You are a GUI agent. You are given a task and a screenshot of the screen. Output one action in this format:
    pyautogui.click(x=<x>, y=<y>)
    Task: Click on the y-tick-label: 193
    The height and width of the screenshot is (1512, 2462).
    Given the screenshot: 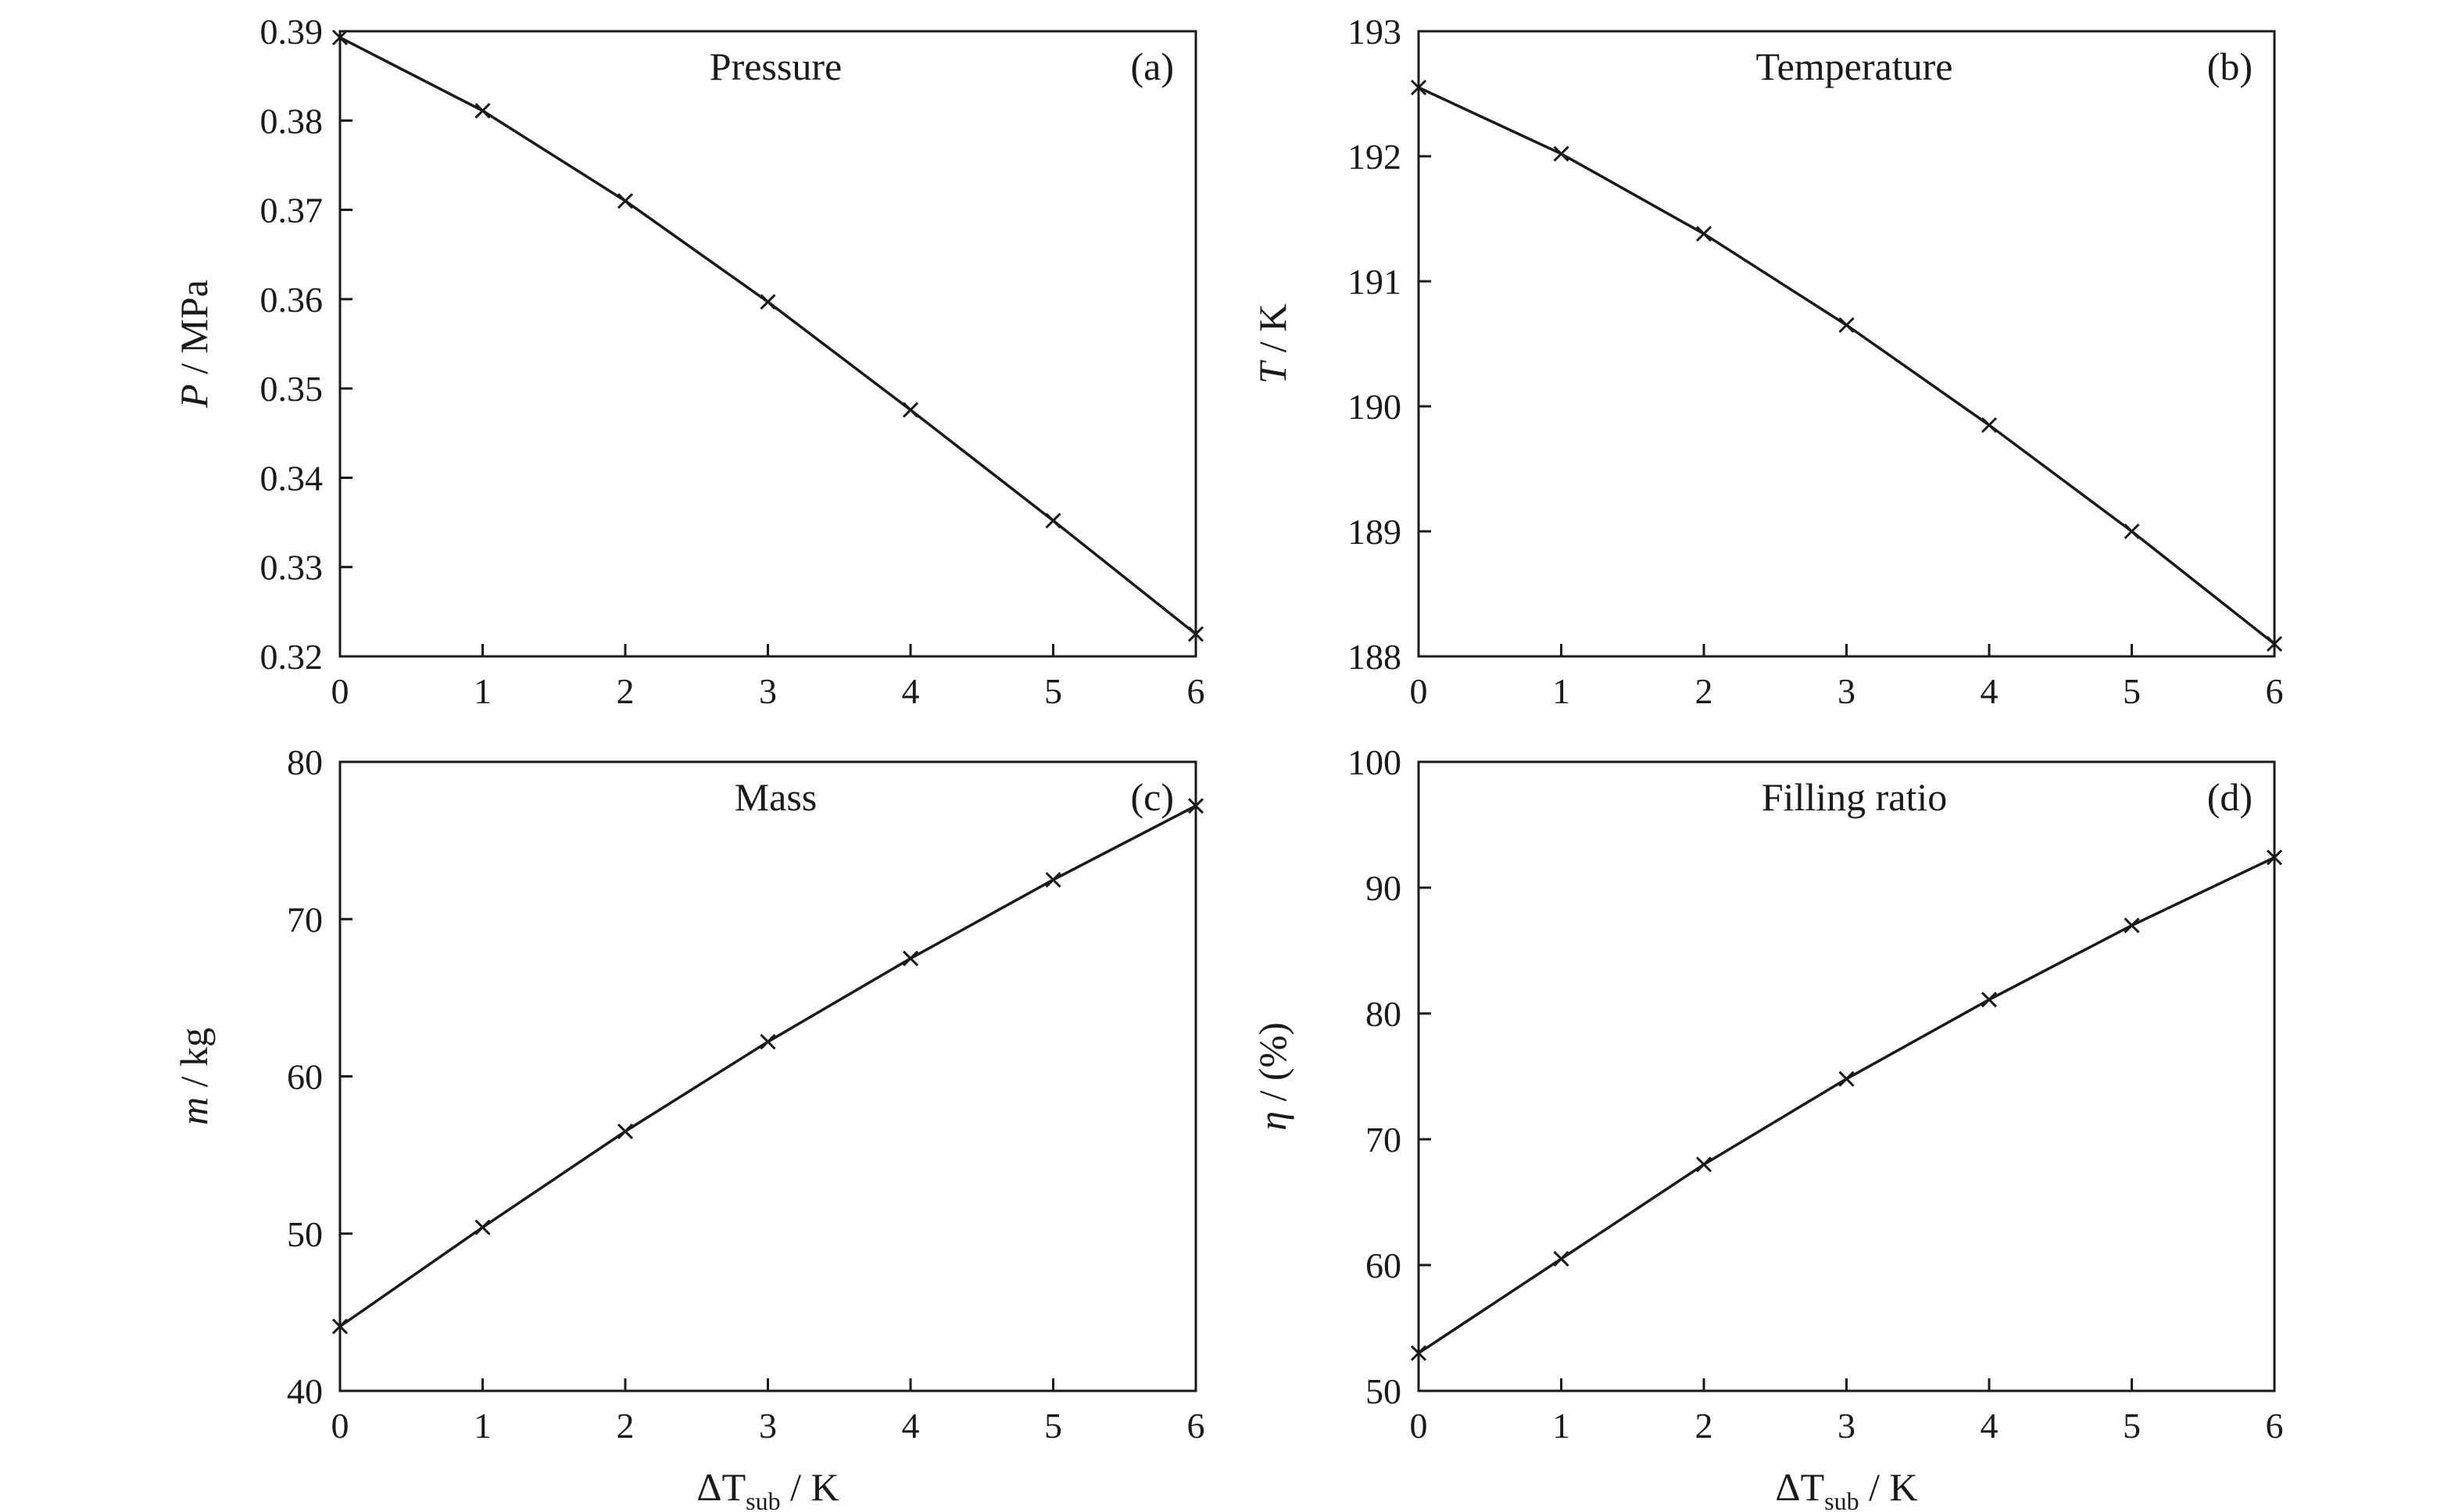 What is the action you would take?
    pyautogui.click(x=1374, y=32)
    